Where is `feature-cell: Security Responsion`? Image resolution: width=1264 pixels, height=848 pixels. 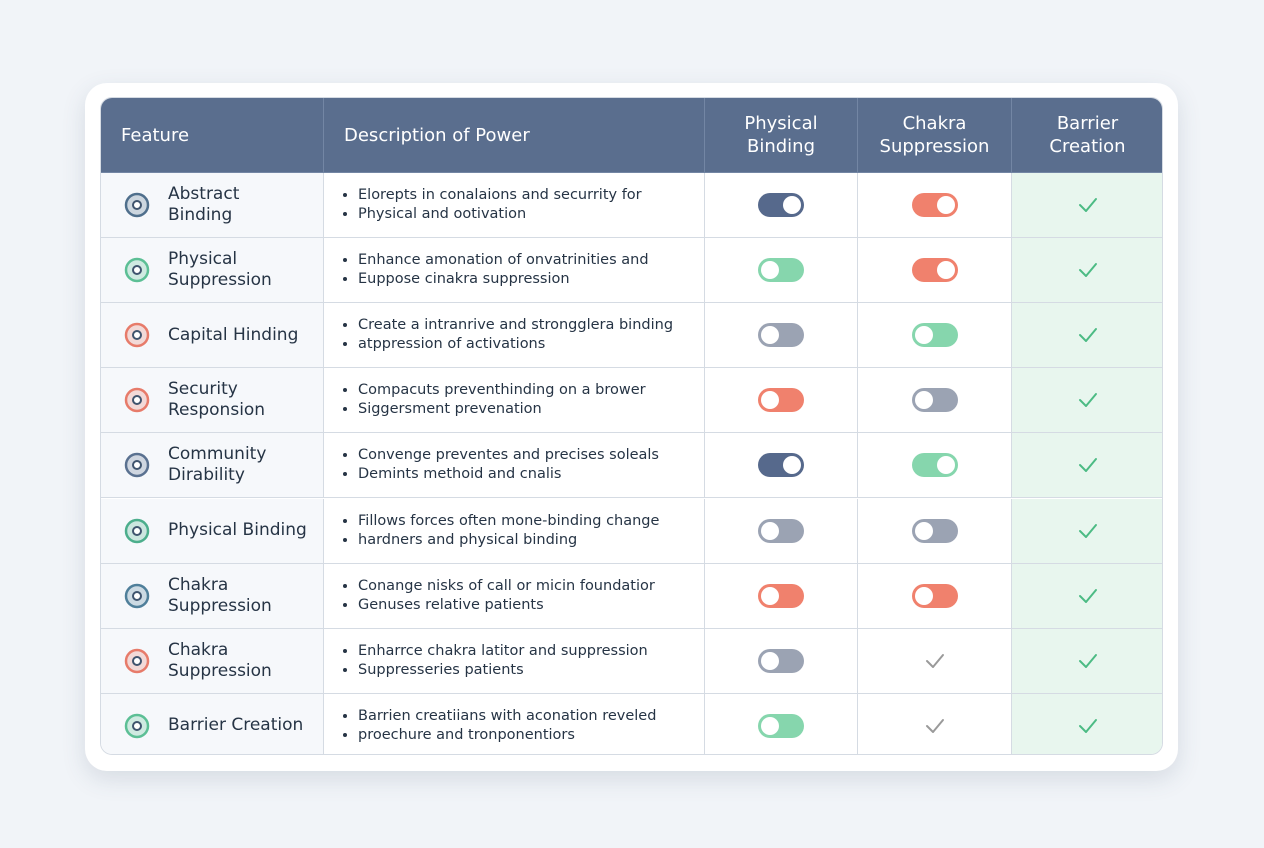 feature-cell: Security Responsion is located at coordinates (212, 401).